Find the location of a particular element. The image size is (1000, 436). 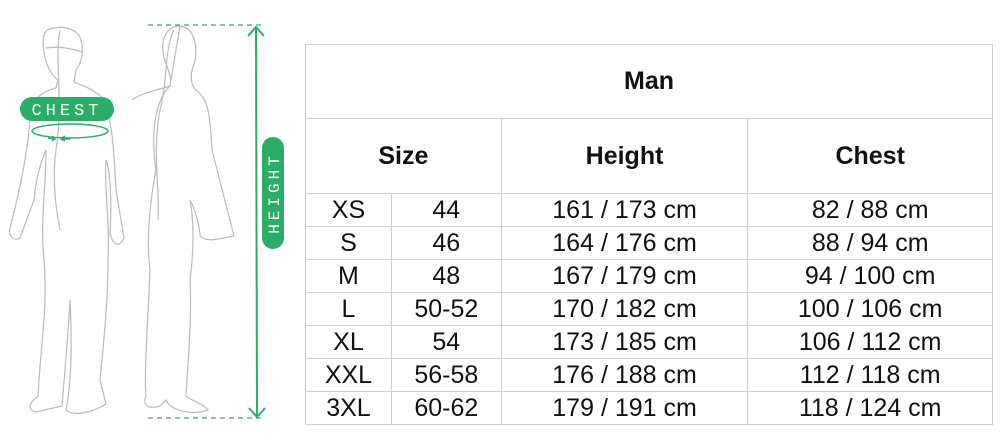

cell-size: S is located at coordinates (348, 243).